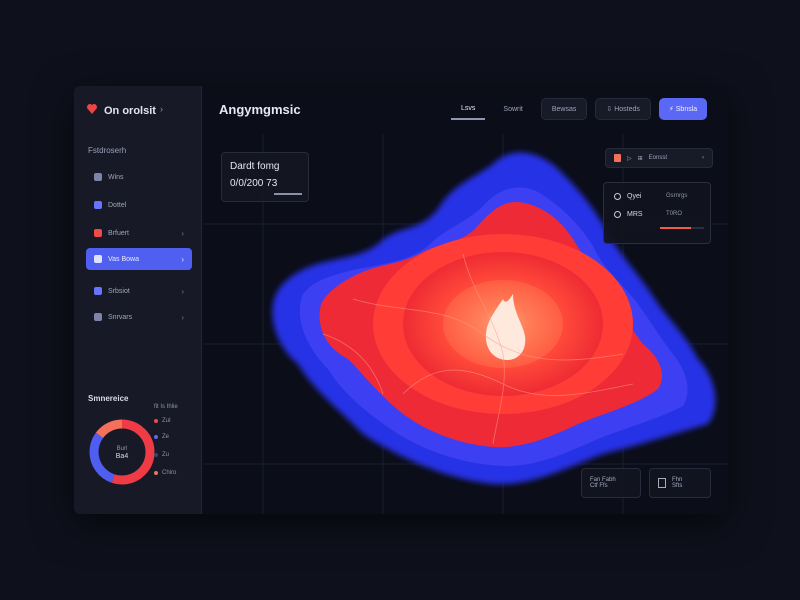 This screenshot has width=800, height=600. I want to click on clock-icon, so click(617, 196).